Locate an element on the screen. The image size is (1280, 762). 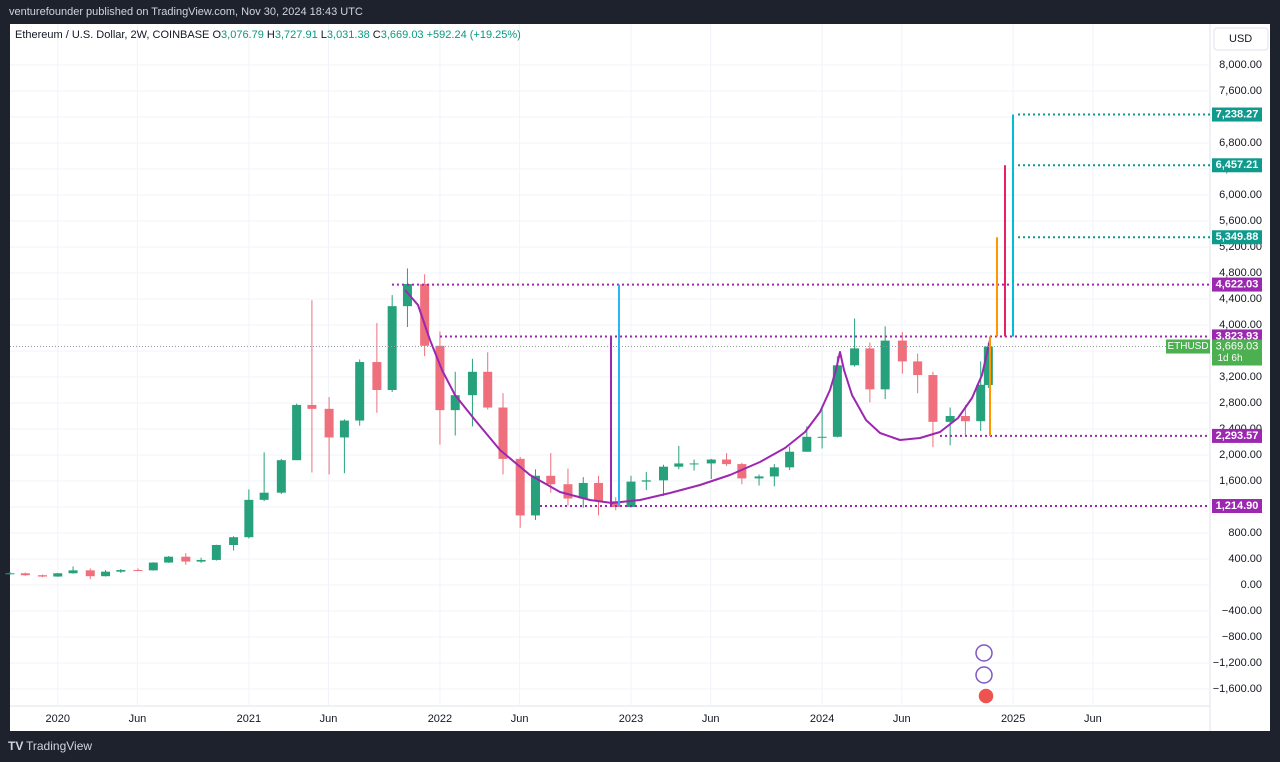
y-tick-label: −400.00 is located at coordinates (1242, 611).